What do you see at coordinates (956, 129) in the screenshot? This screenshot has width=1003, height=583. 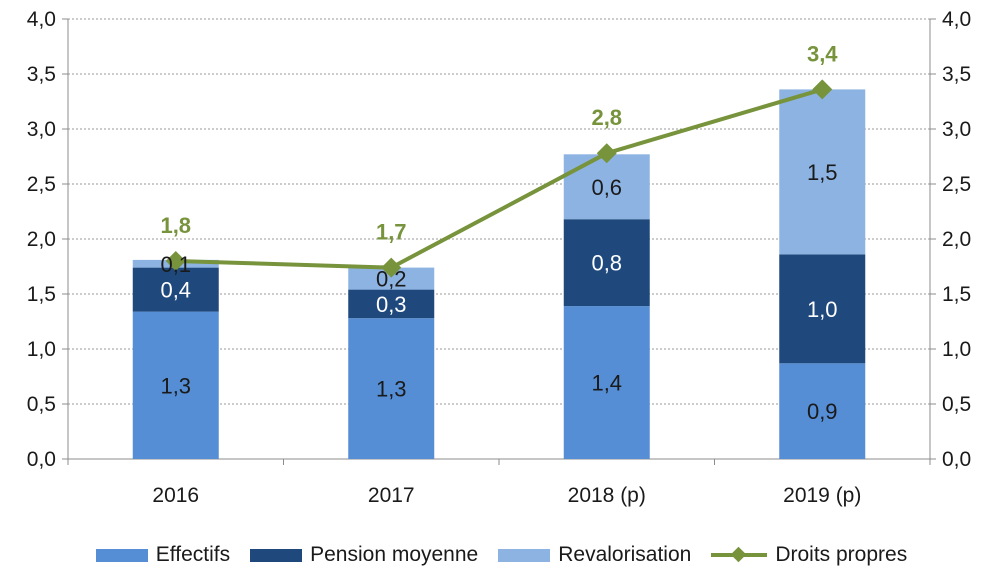 I see `y2-tick-label: 3,0` at bounding box center [956, 129].